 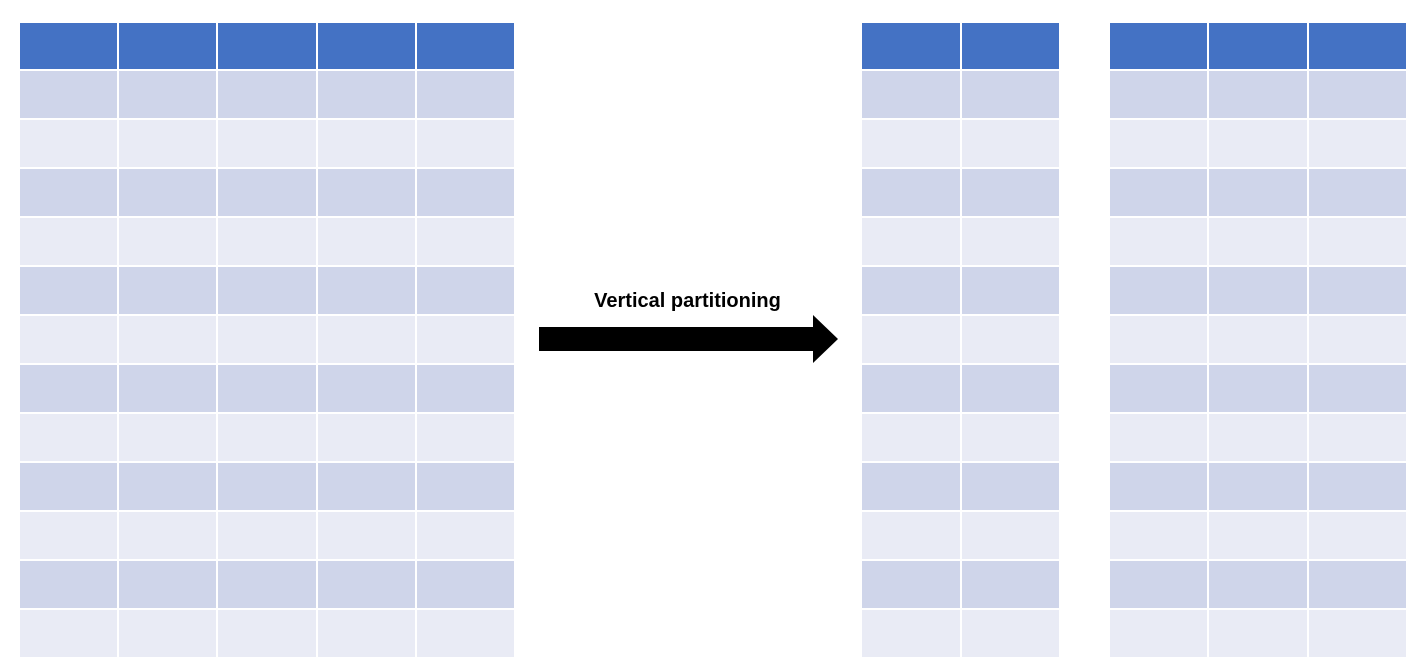 I want to click on partition-table-a, so click(x=960, y=340).